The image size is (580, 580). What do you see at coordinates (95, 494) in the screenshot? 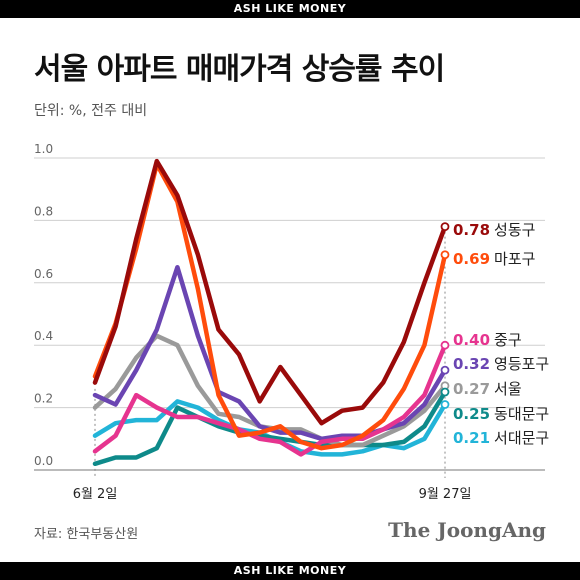
I see `x-tick-label: 6월 2일` at bounding box center [95, 494].